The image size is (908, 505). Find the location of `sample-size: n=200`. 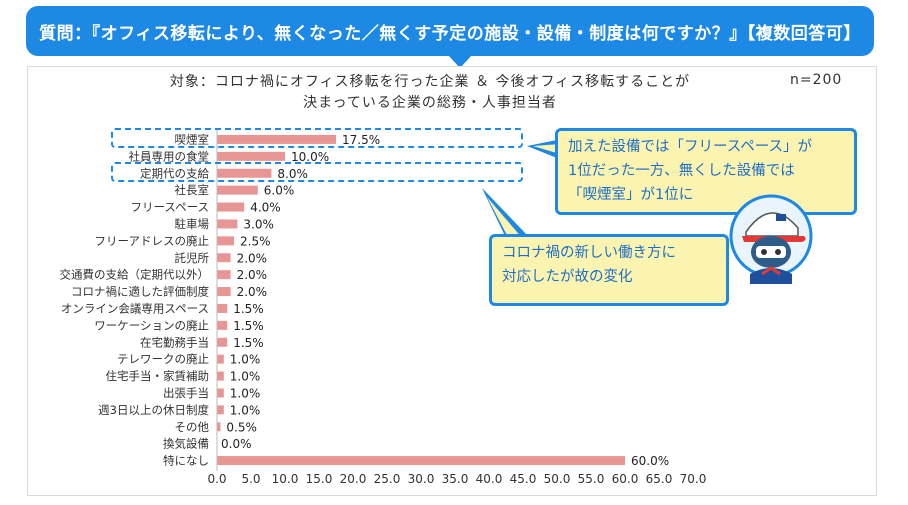

sample-size: n=200 is located at coordinates (816, 80).